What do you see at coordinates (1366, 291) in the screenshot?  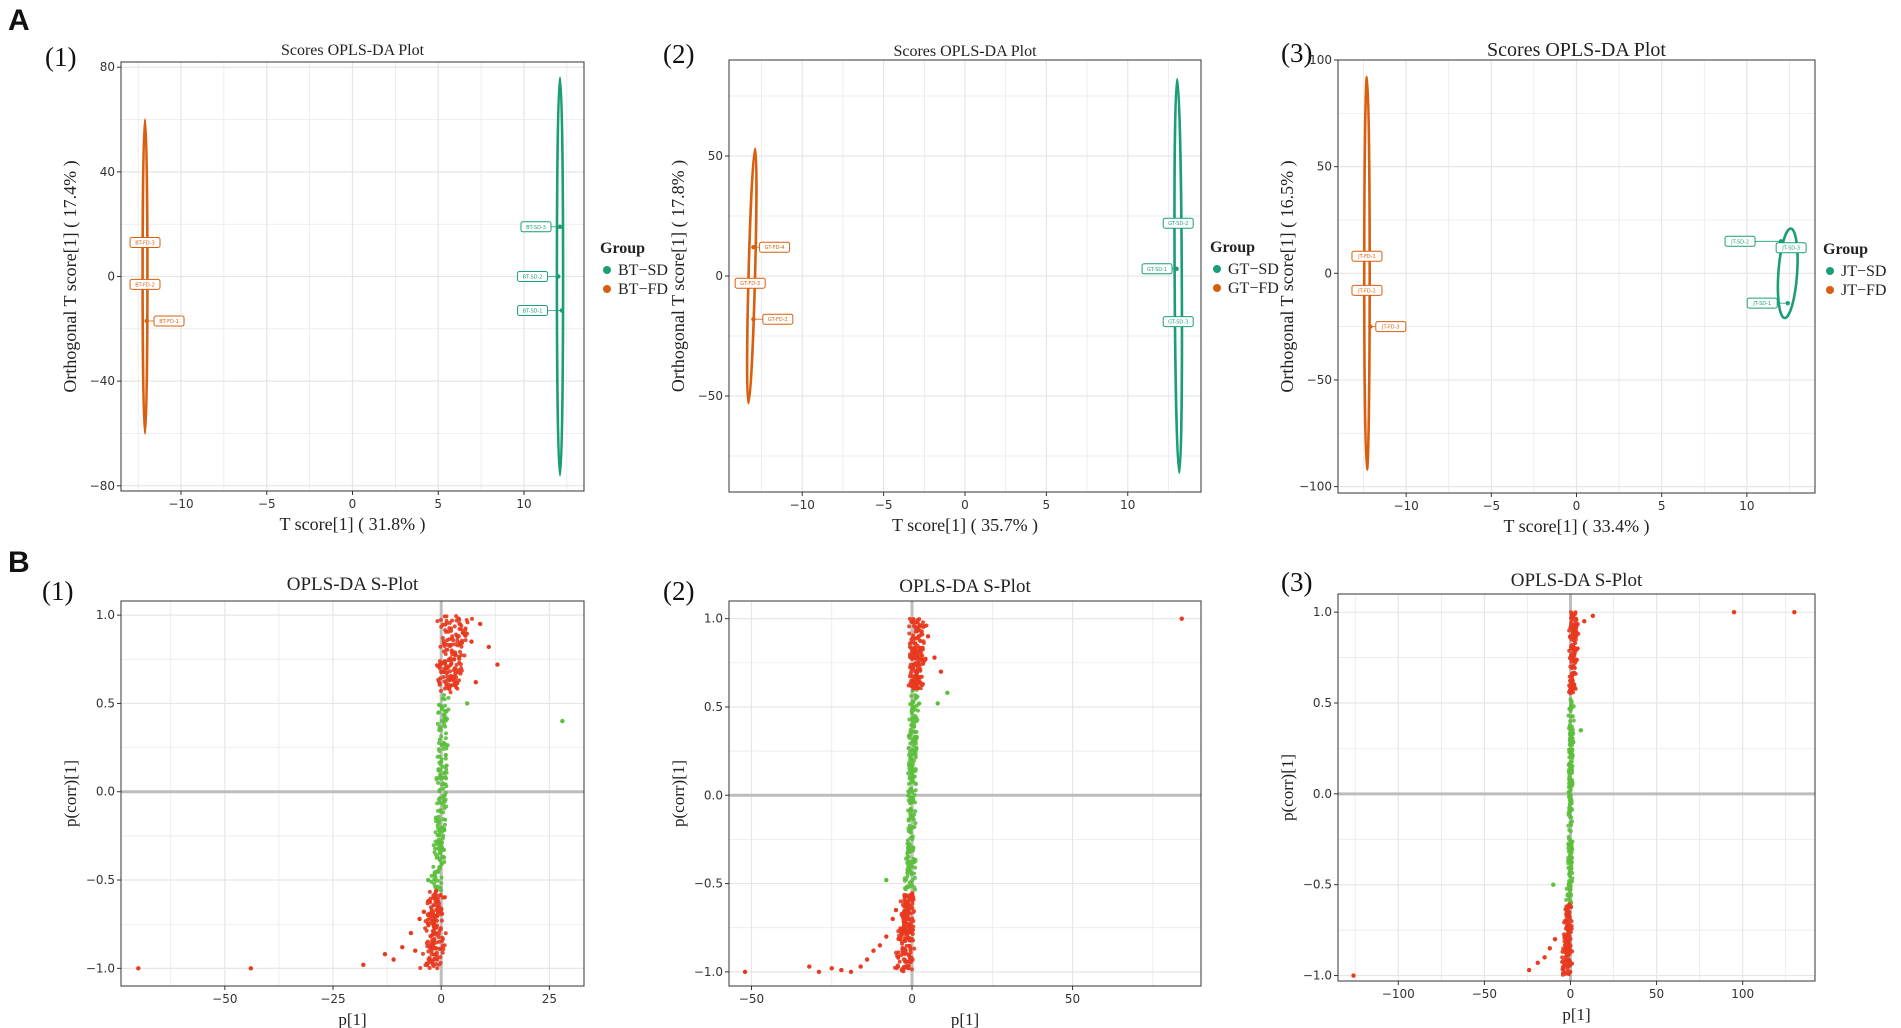 I see `sample-label: JT-FD-2` at bounding box center [1366, 291].